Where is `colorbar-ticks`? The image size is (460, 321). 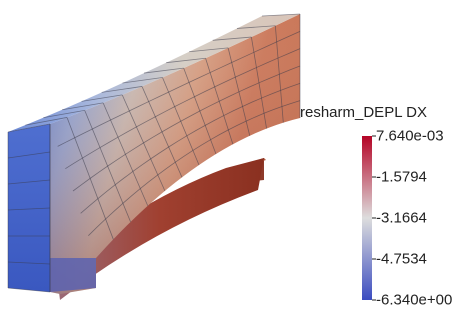 colorbar-ticks is located at coordinates (374, 218).